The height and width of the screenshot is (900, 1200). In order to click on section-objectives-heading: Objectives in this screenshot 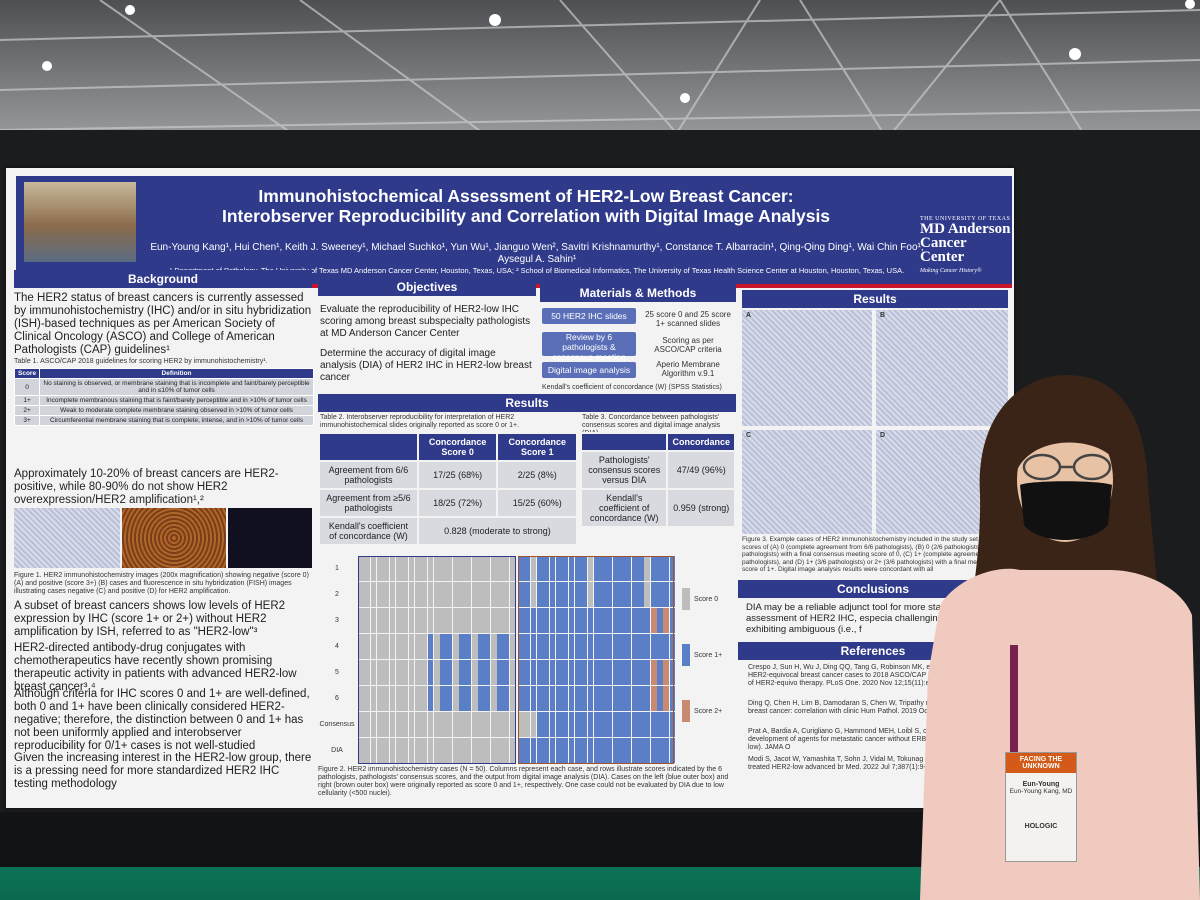, I will do `click(427, 287)`.